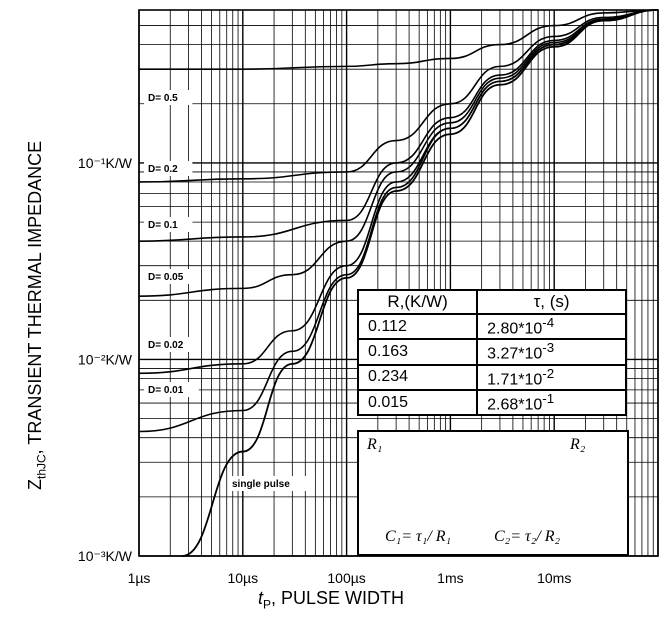  What do you see at coordinates (35, 292) in the screenshot?
I see `y-axis-name: TRANSIENT THERMAL IMPEDANCE` at bounding box center [35, 292].